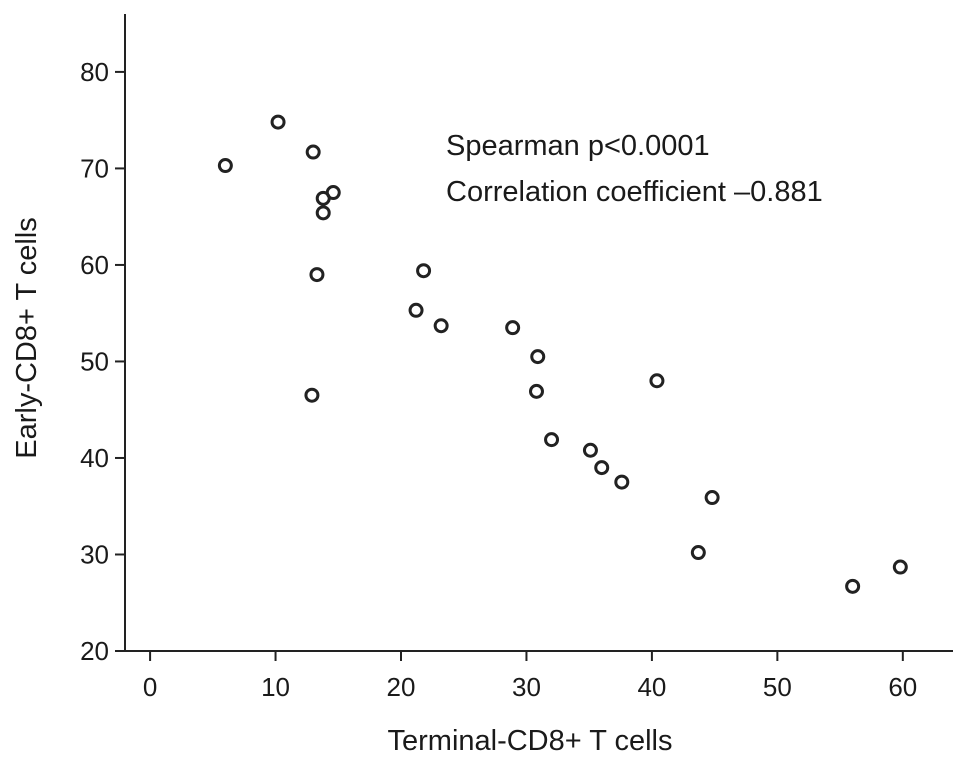 This screenshot has height=764, width=969. Describe the element at coordinates (275, 687) in the screenshot. I see `x-tick-label: 10` at that location.